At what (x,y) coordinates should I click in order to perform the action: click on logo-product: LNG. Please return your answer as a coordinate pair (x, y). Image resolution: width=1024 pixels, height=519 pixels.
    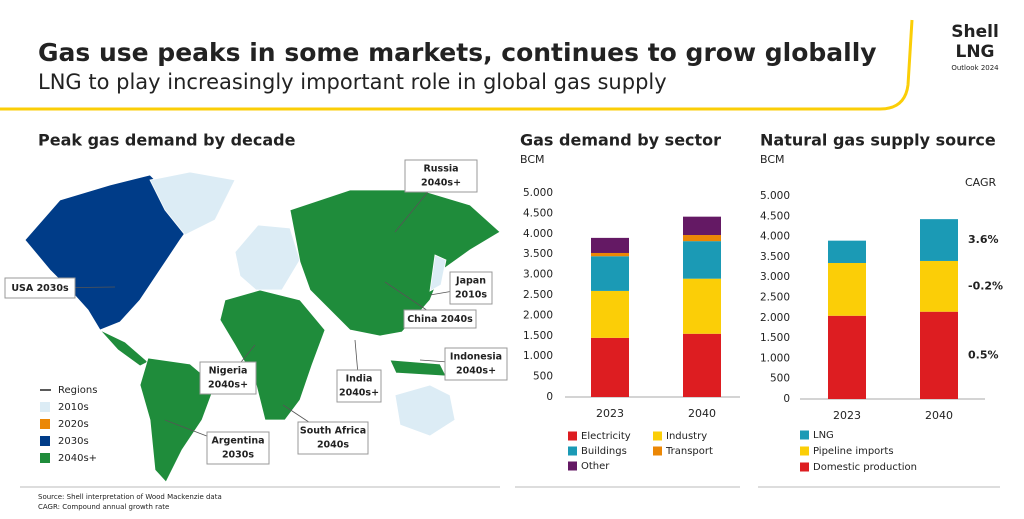
    Looking at the image, I should click on (974, 52).